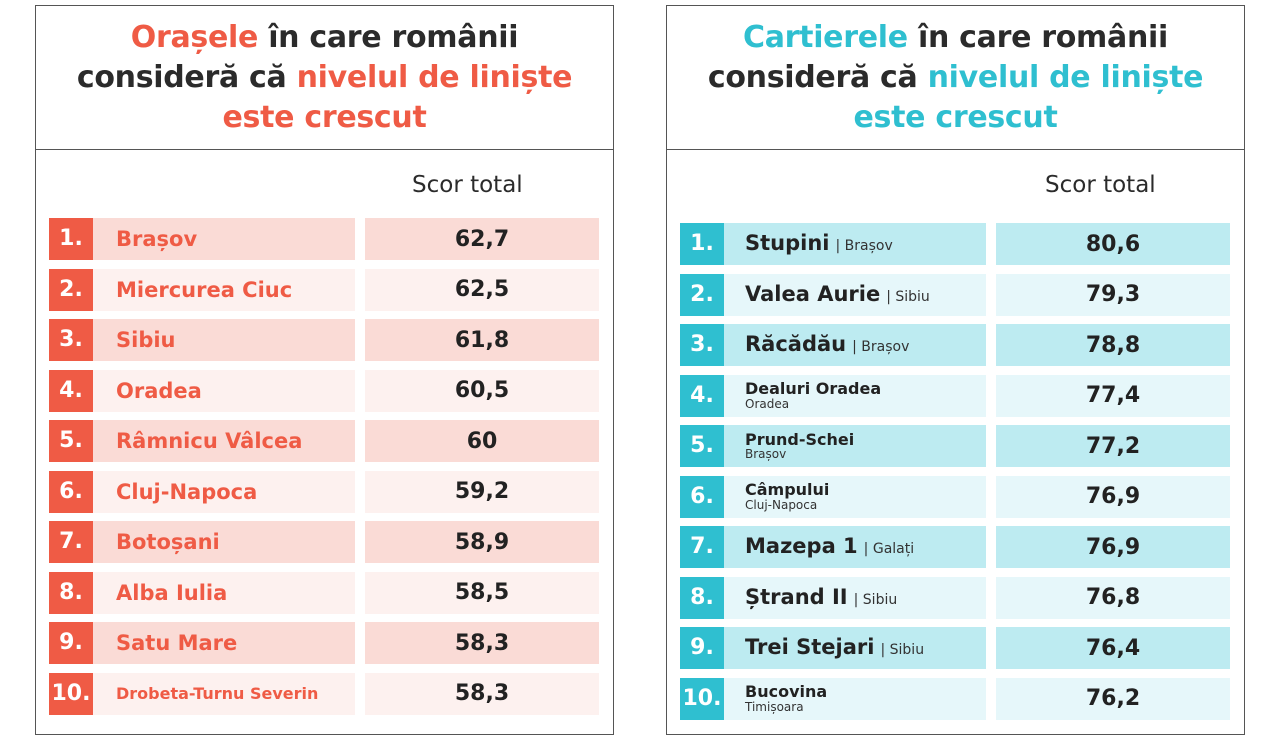  Describe the element at coordinates (482, 592) in the screenshot. I see `score-value: 58,5` at that location.